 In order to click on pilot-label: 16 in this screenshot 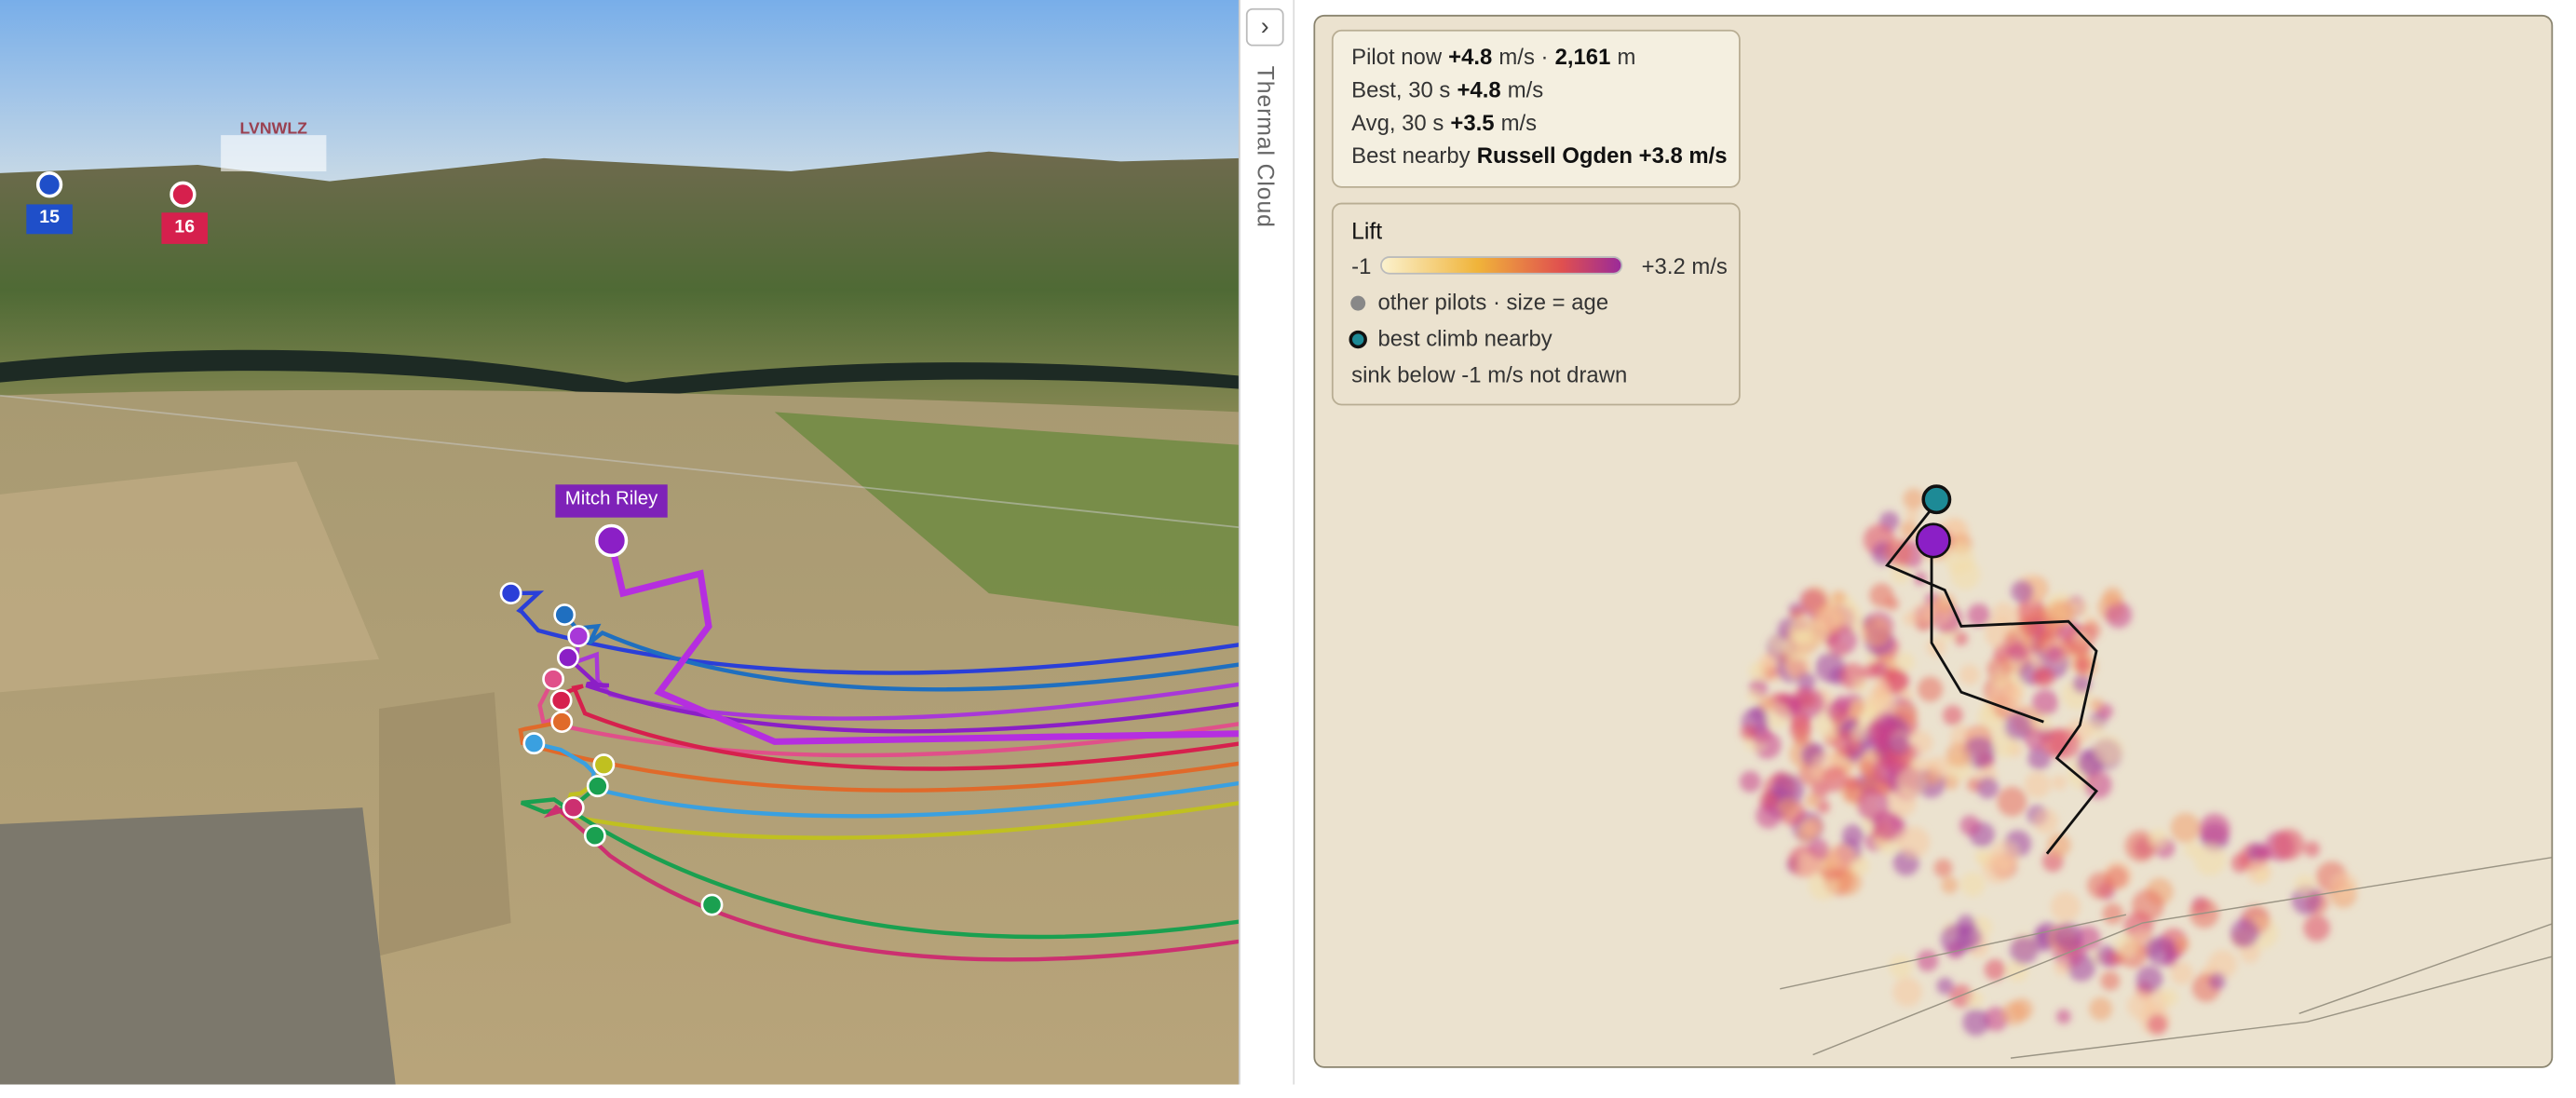, I will do `click(185, 227)`.